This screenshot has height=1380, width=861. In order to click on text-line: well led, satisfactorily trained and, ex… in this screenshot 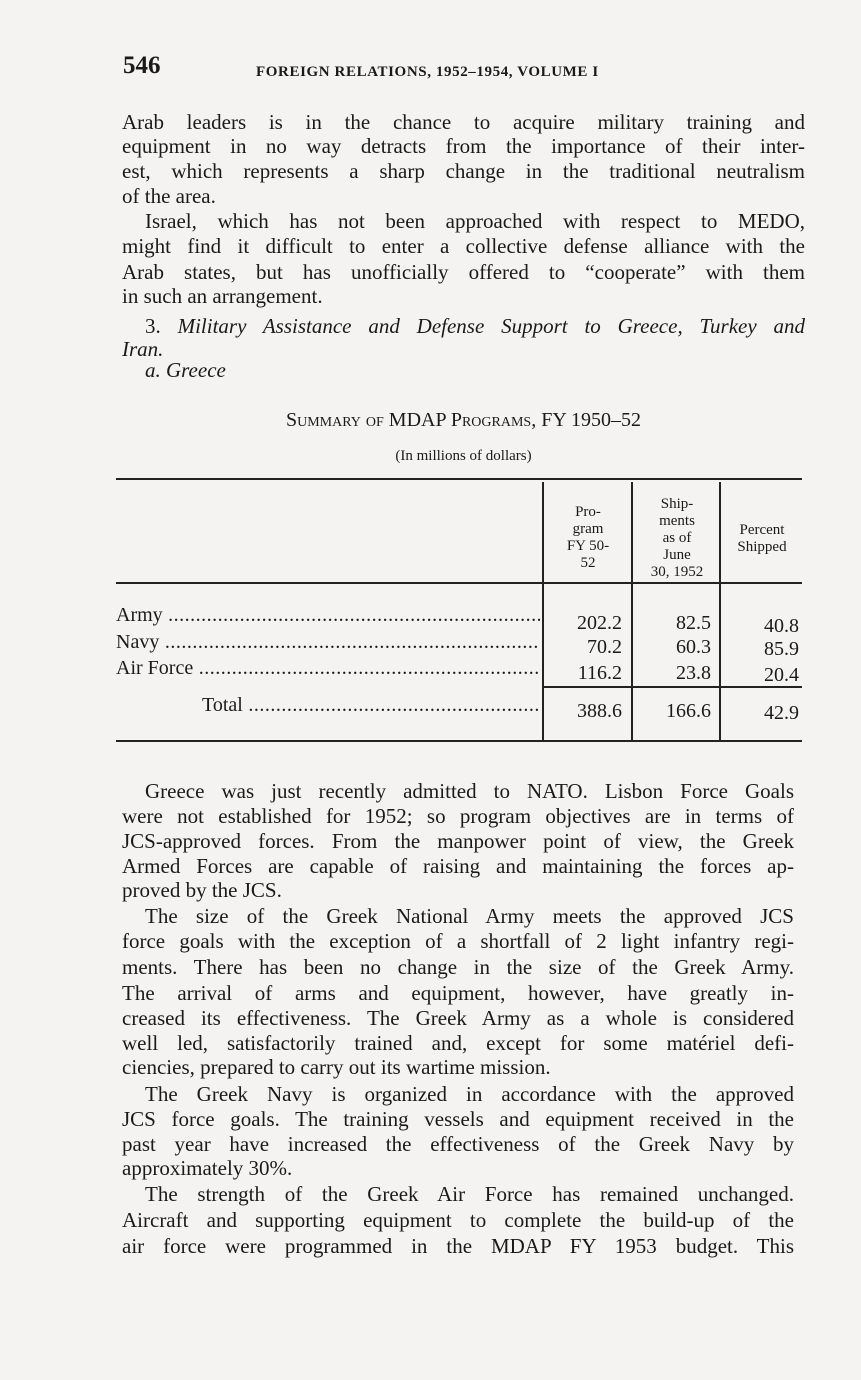, I will do `click(458, 1043)`.